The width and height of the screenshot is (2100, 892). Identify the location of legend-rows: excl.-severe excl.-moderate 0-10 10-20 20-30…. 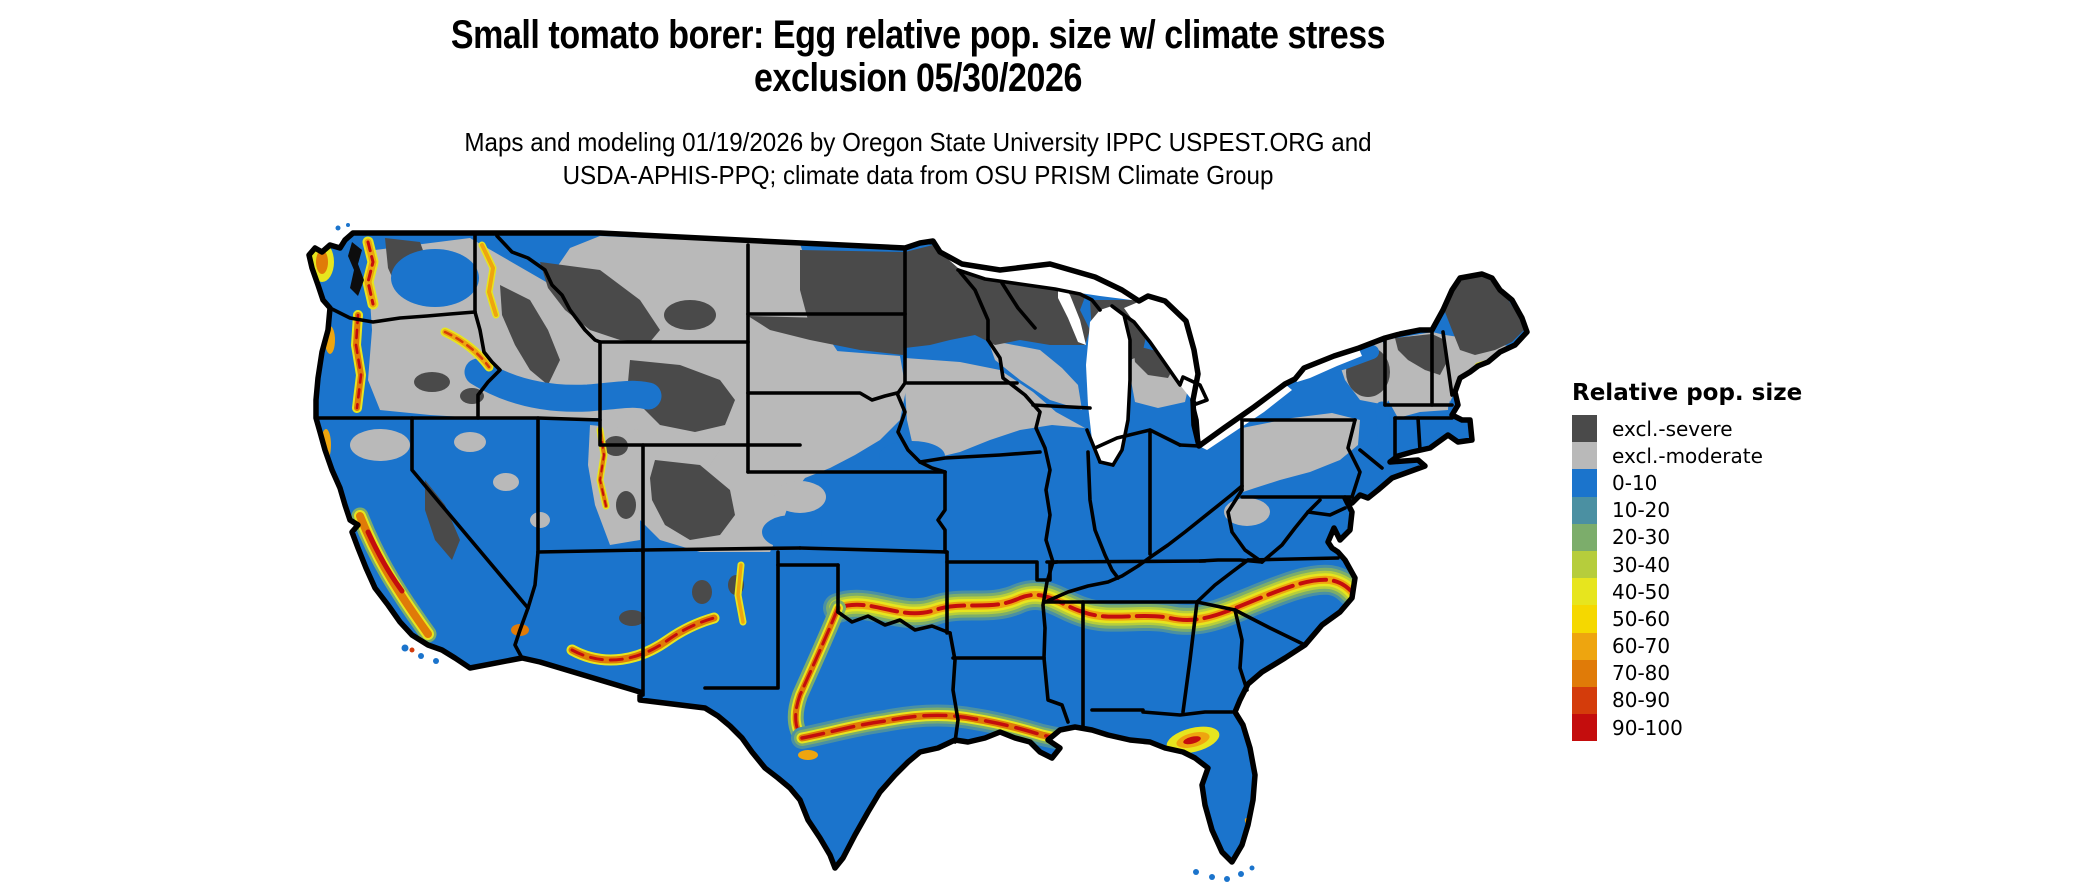
(1687, 578).